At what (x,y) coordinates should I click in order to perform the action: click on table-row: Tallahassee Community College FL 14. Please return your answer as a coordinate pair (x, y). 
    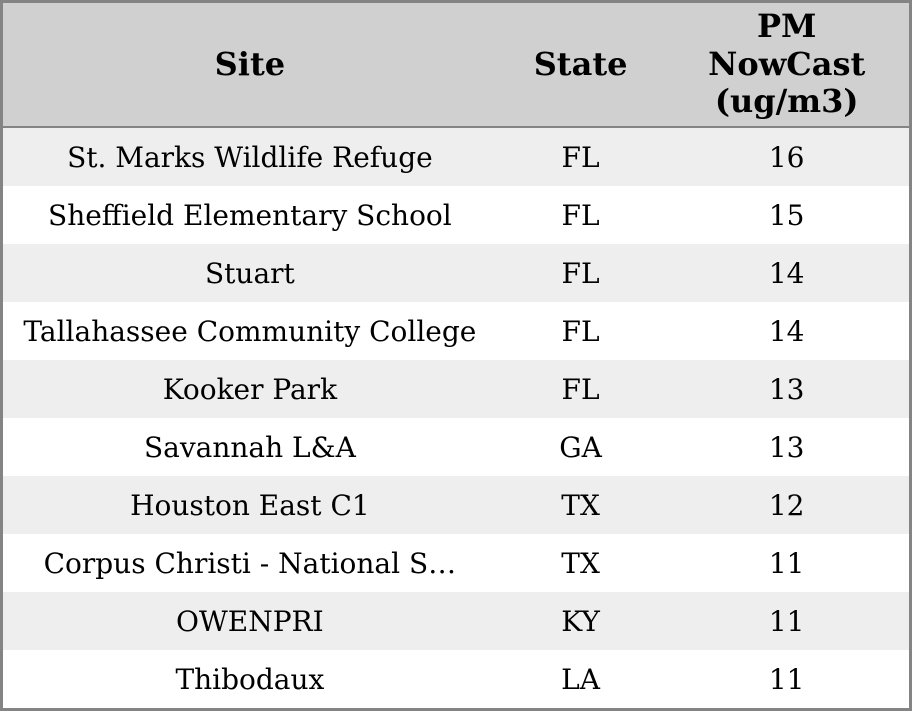
    Looking at the image, I should click on (456, 331).